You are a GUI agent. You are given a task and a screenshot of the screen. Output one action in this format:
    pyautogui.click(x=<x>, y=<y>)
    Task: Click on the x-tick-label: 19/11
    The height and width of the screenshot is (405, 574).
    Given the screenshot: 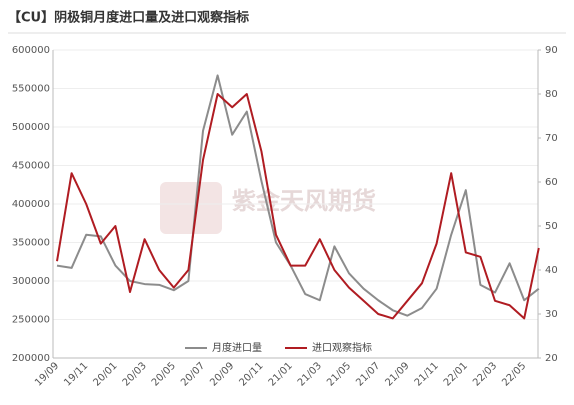 What is the action you would take?
    pyautogui.click(x=76, y=374)
    